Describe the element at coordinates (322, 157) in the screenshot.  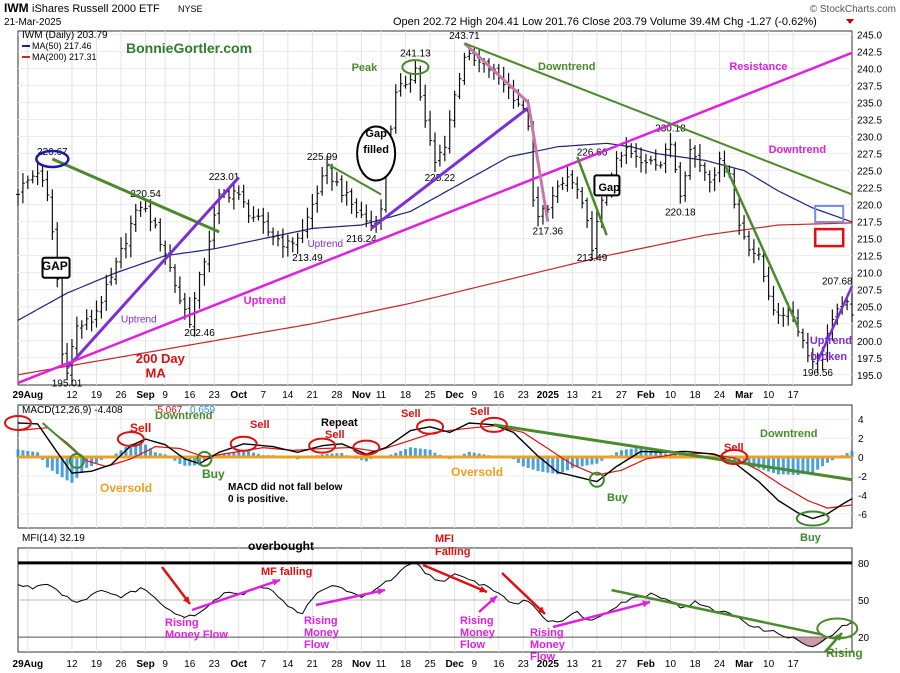
I see `price-level-label: 225.99` at that location.